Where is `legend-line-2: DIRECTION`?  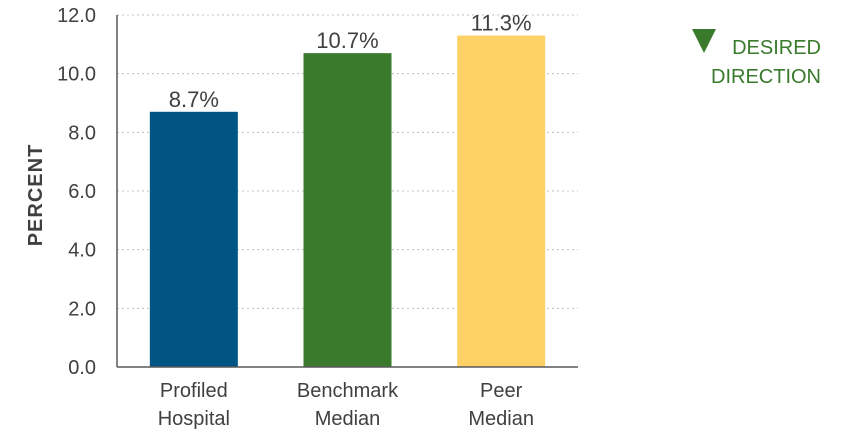
legend-line-2: DIRECTION is located at coordinates (766, 77).